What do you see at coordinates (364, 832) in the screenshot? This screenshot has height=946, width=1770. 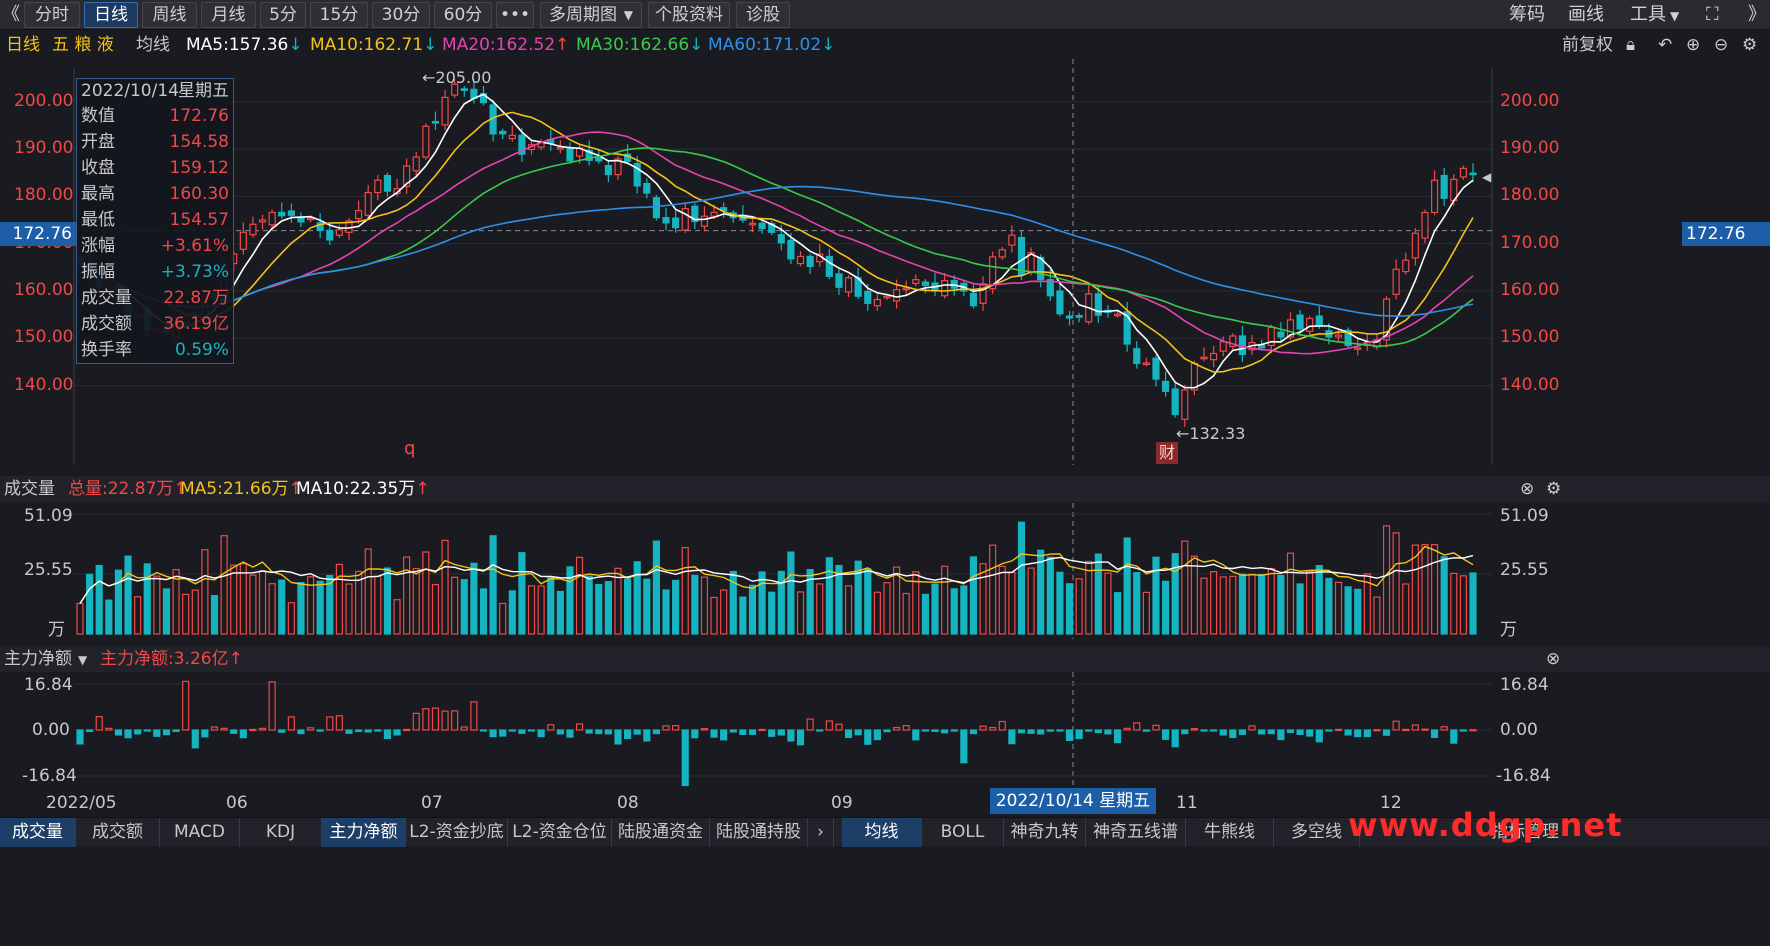 I see `tab-net-flow: 主力净额` at bounding box center [364, 832].